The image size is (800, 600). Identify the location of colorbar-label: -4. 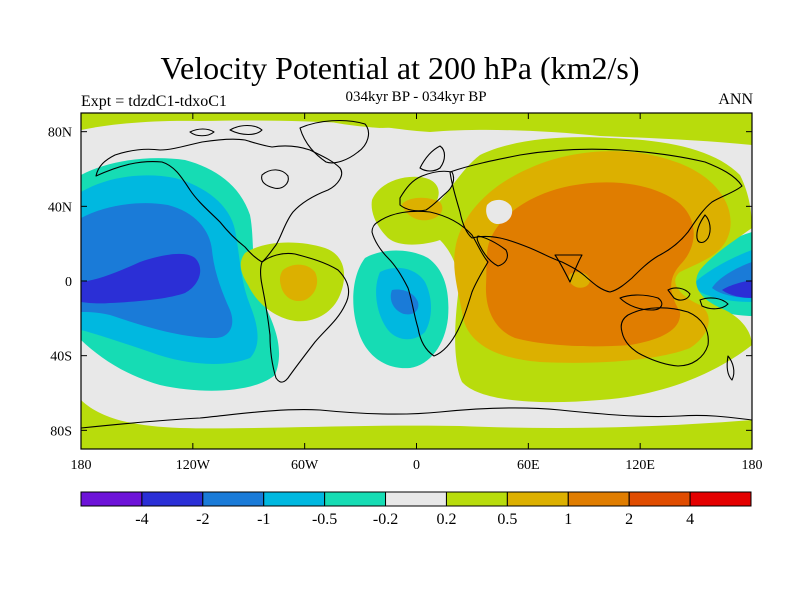
(141, 519).